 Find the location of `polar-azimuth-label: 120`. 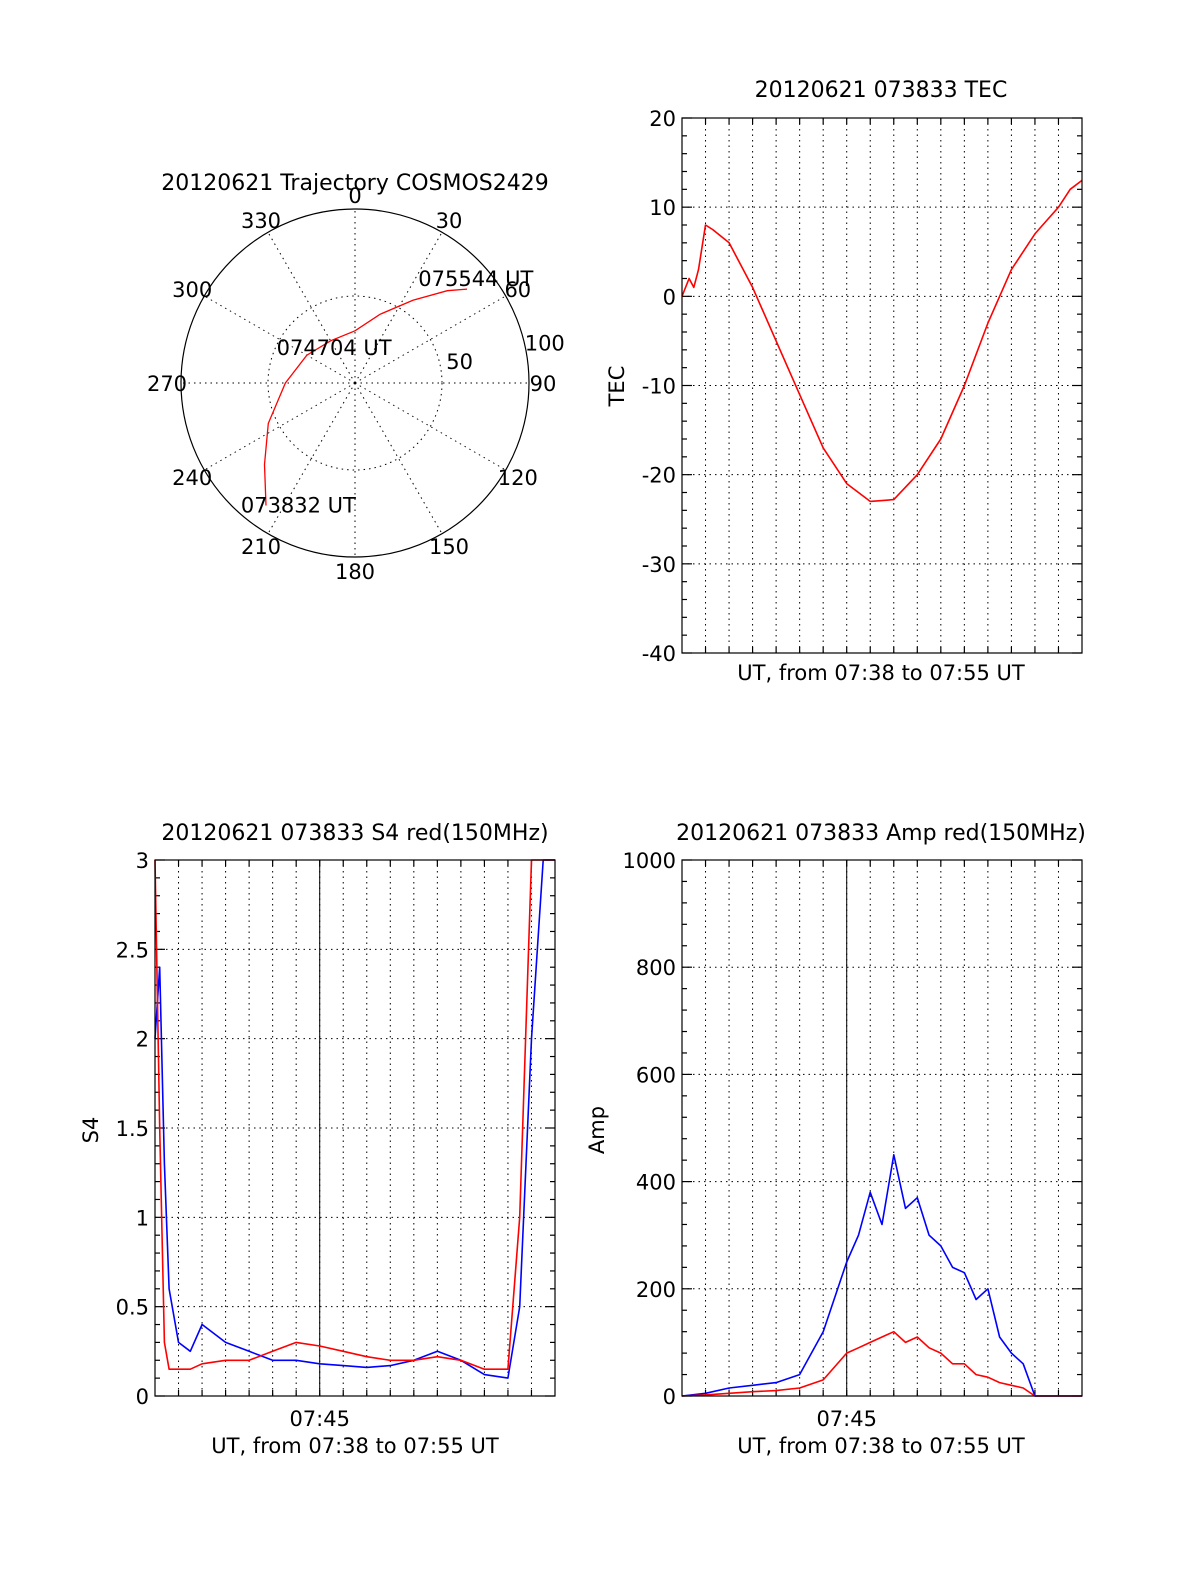

polar-azimuth-label: 120 is located at coordinates (518, 478).